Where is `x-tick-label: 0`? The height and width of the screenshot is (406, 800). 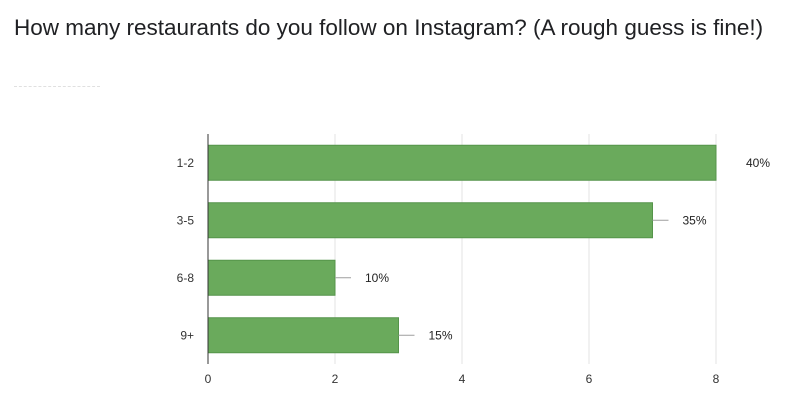
x-tick-label: 0 is located at coordinates (208, 379).